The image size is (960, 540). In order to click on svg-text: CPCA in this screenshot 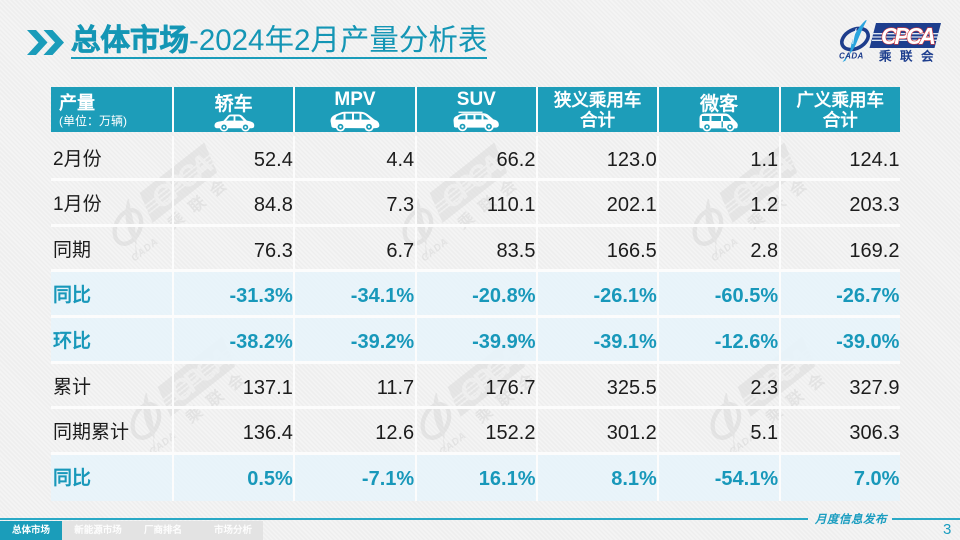, I will do `click(908, 36)`.